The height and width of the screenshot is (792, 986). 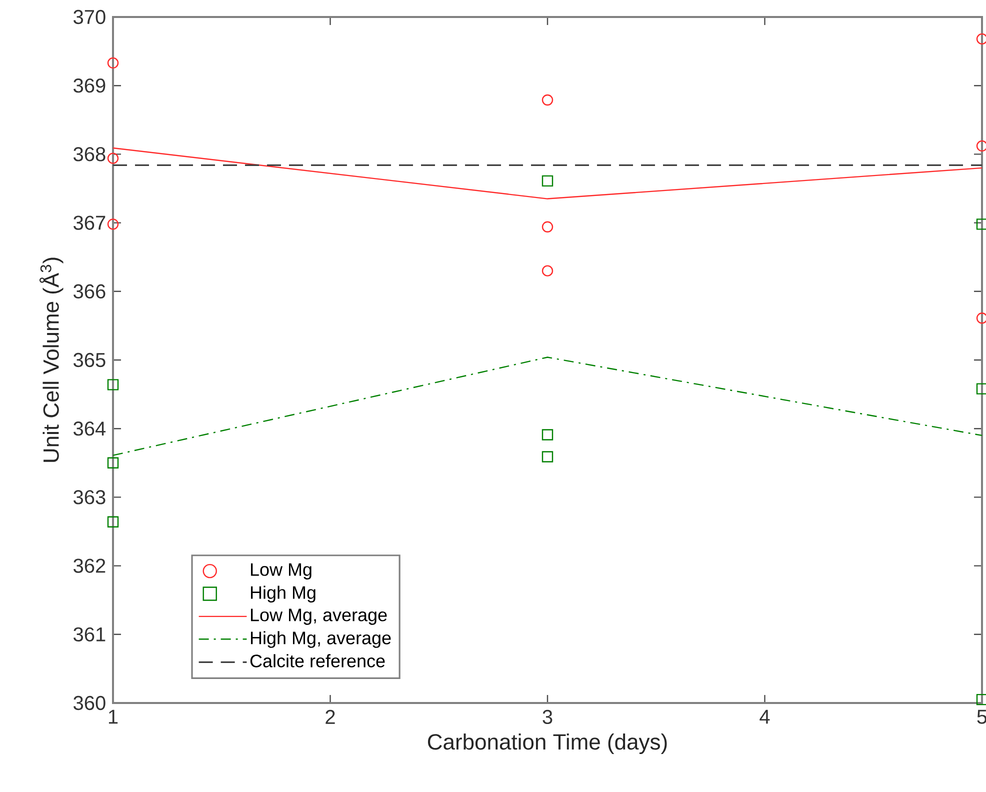 I want to click on y-tick-label: 365, so click(x=90, y=360).